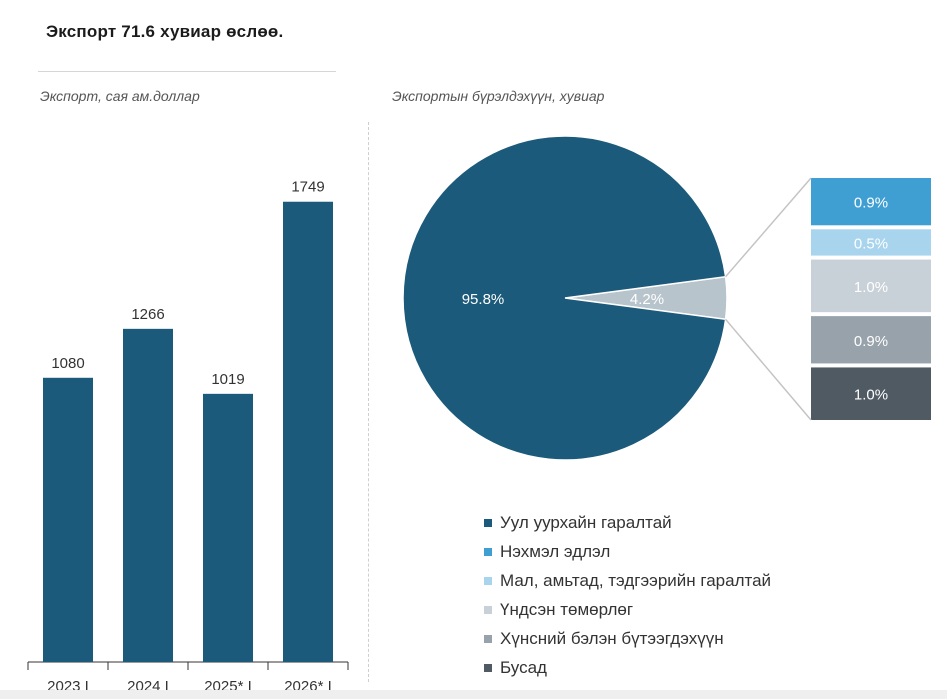 The image size is (947, 699). I want to click on legend-item-4: Хүнсний бэлэн бүтээгдэхүүн, so click(627, 638).